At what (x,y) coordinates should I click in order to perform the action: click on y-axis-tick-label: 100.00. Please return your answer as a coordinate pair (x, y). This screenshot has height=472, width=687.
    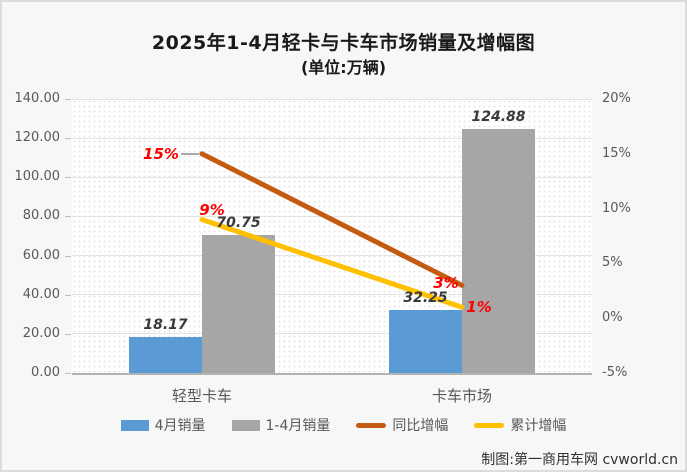
    Looking at the image, I should click on (37, 177).